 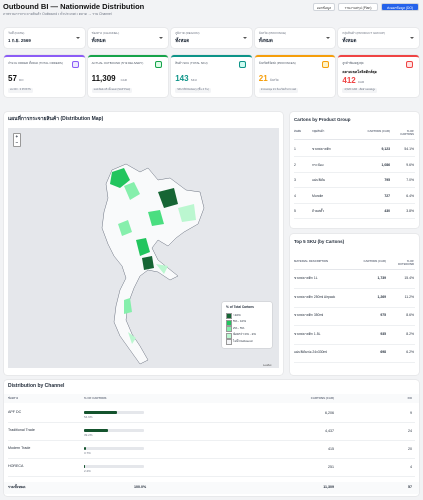 I want to click on table-cell: Mundie, so click(x=318, y=195).